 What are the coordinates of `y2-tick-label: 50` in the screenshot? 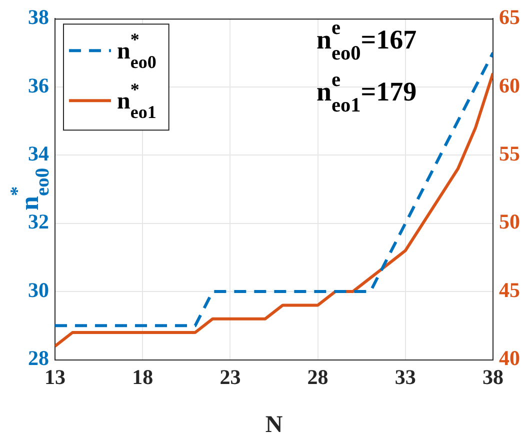 It's located at (509, 222).